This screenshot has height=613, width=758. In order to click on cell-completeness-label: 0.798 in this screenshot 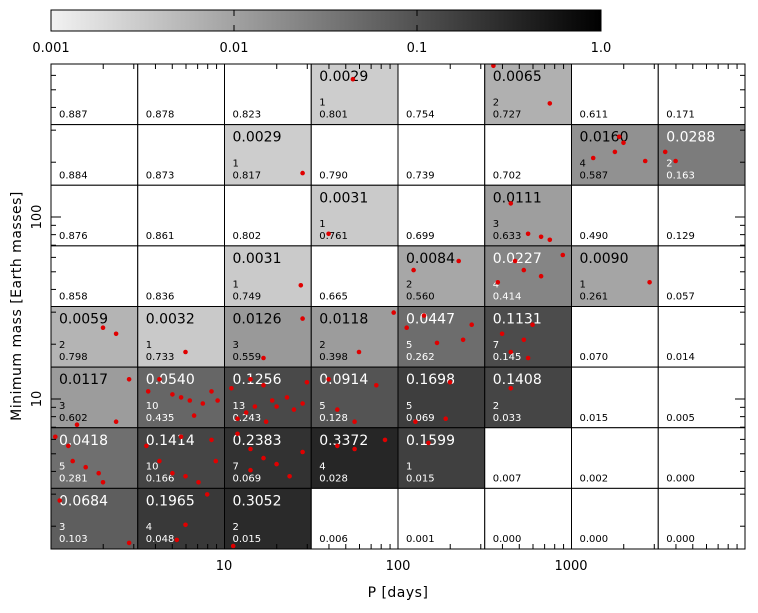, I will do `click(73, 357)`.